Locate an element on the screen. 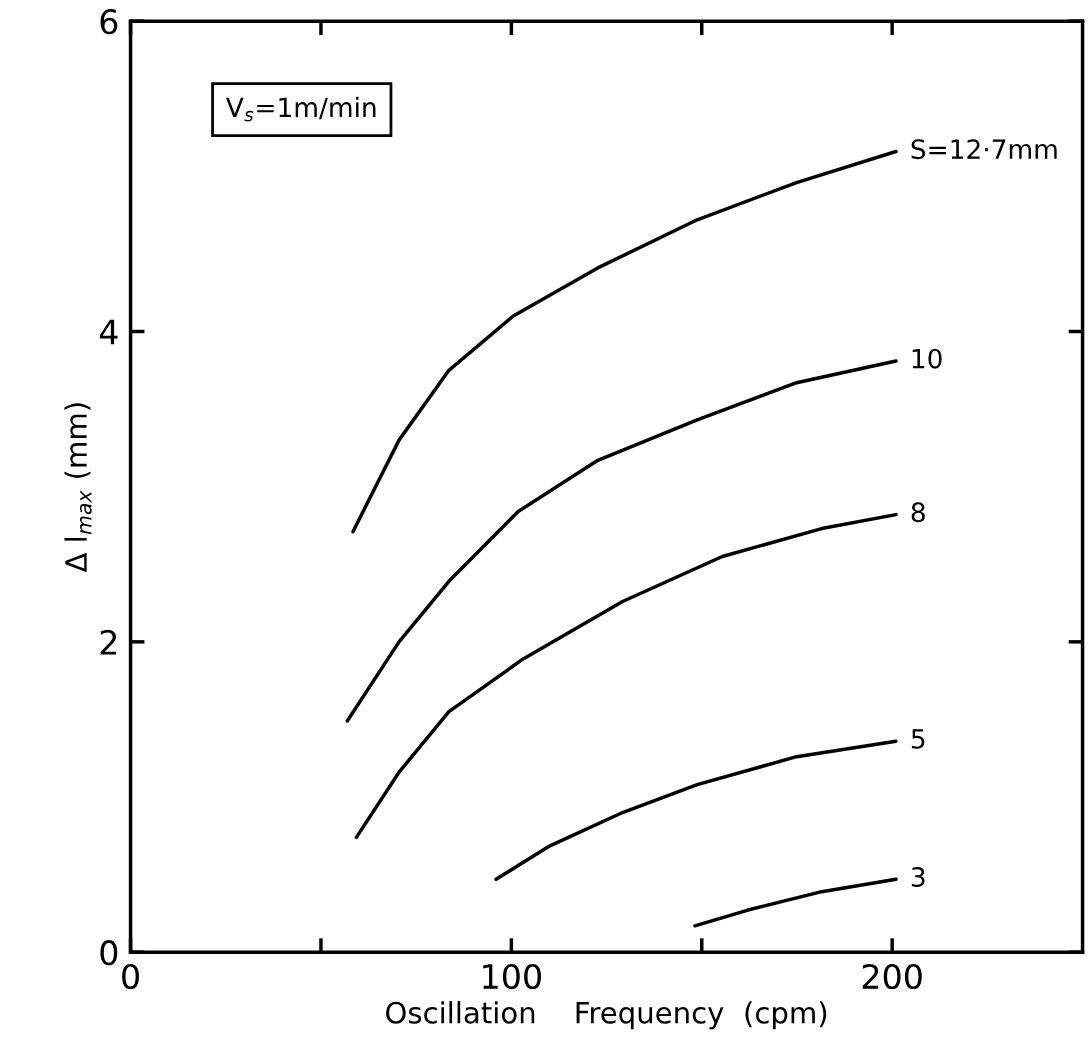 The image size is (1088, 1058). series-label: 5 is located at coordinates (918, 739).